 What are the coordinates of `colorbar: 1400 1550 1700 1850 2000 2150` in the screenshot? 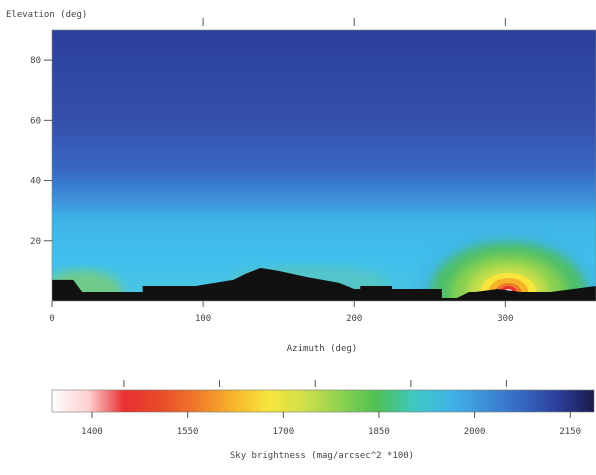 It's located at (323, 408).